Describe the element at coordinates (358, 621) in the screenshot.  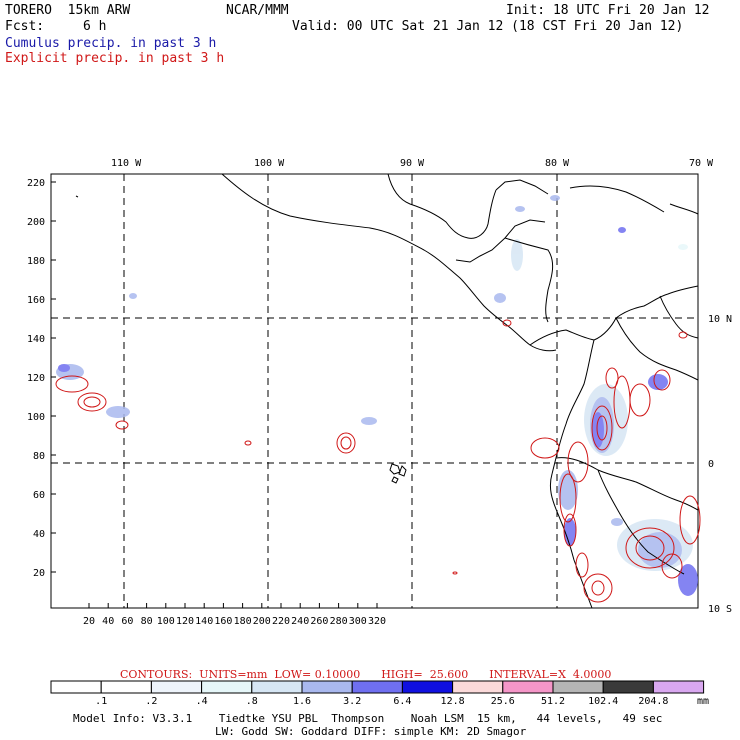
I see `x-tick-label: 300` at that location.